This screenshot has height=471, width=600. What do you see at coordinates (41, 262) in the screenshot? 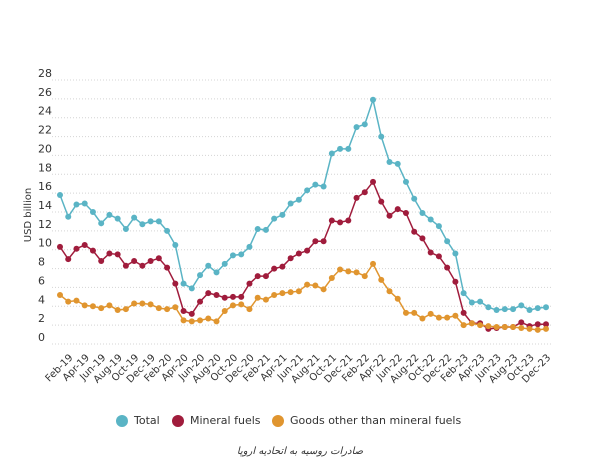
I see `y-tick-label: 8` at bounding box center [41, 262].